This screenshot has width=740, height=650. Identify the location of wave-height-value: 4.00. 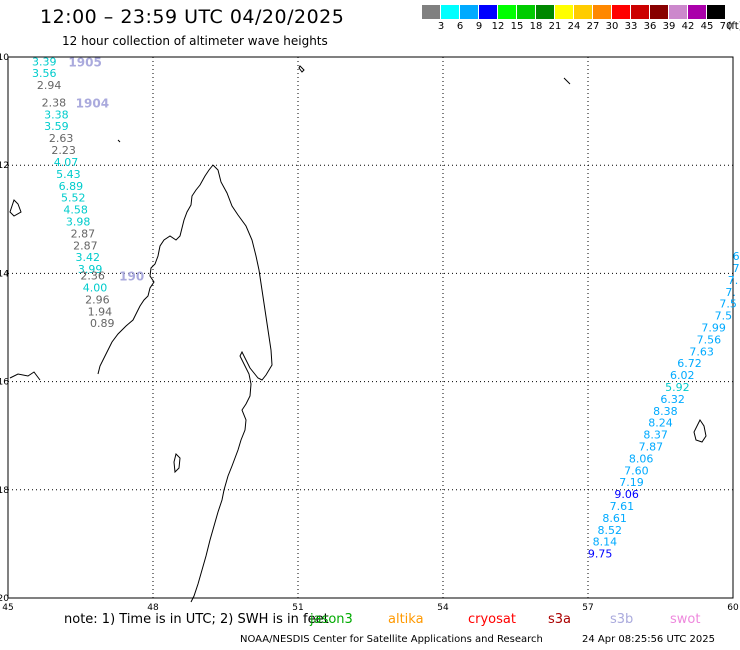
(95, 287).